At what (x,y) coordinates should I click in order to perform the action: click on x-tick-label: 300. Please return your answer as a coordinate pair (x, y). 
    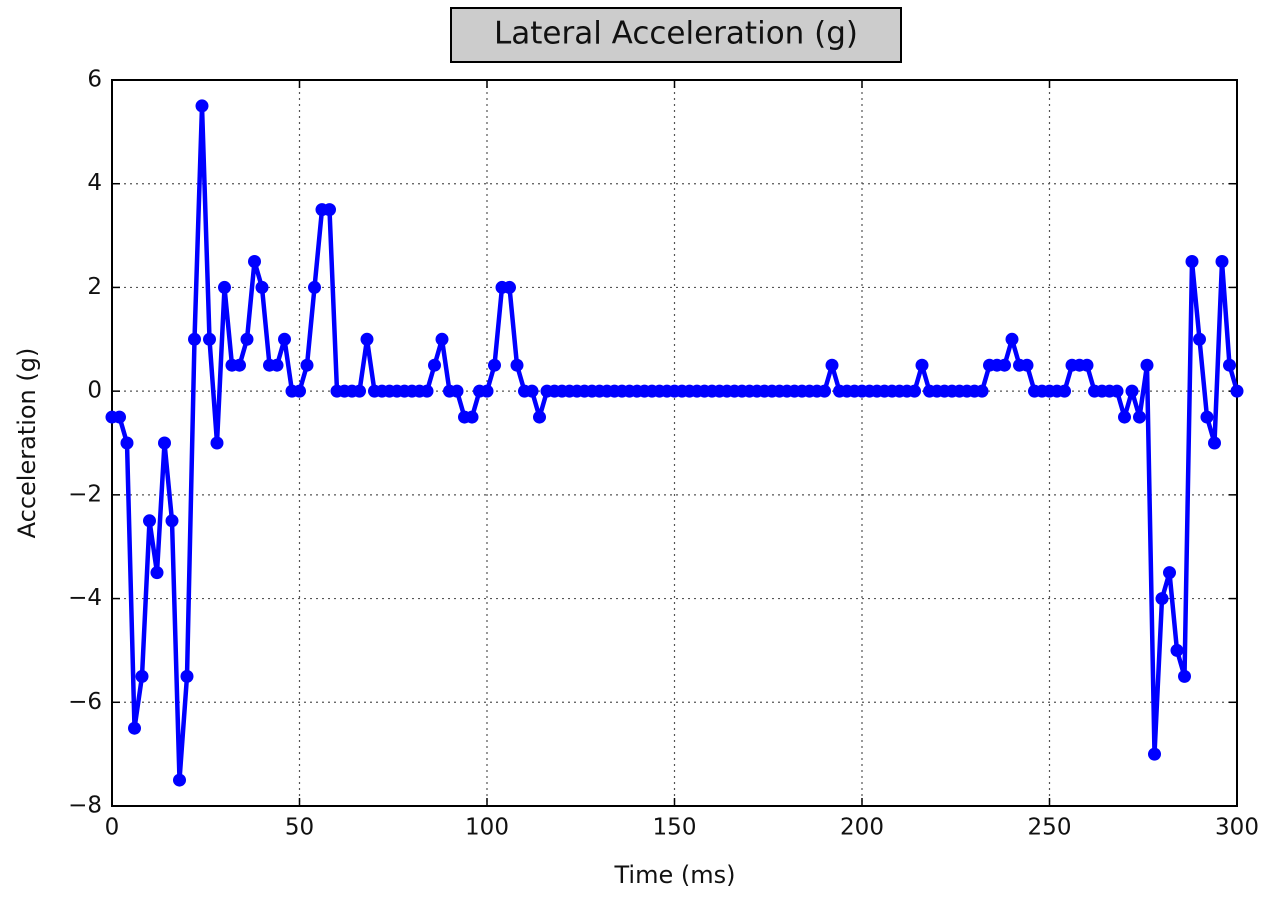
    Looking at the image, I should click on (1237, 828).